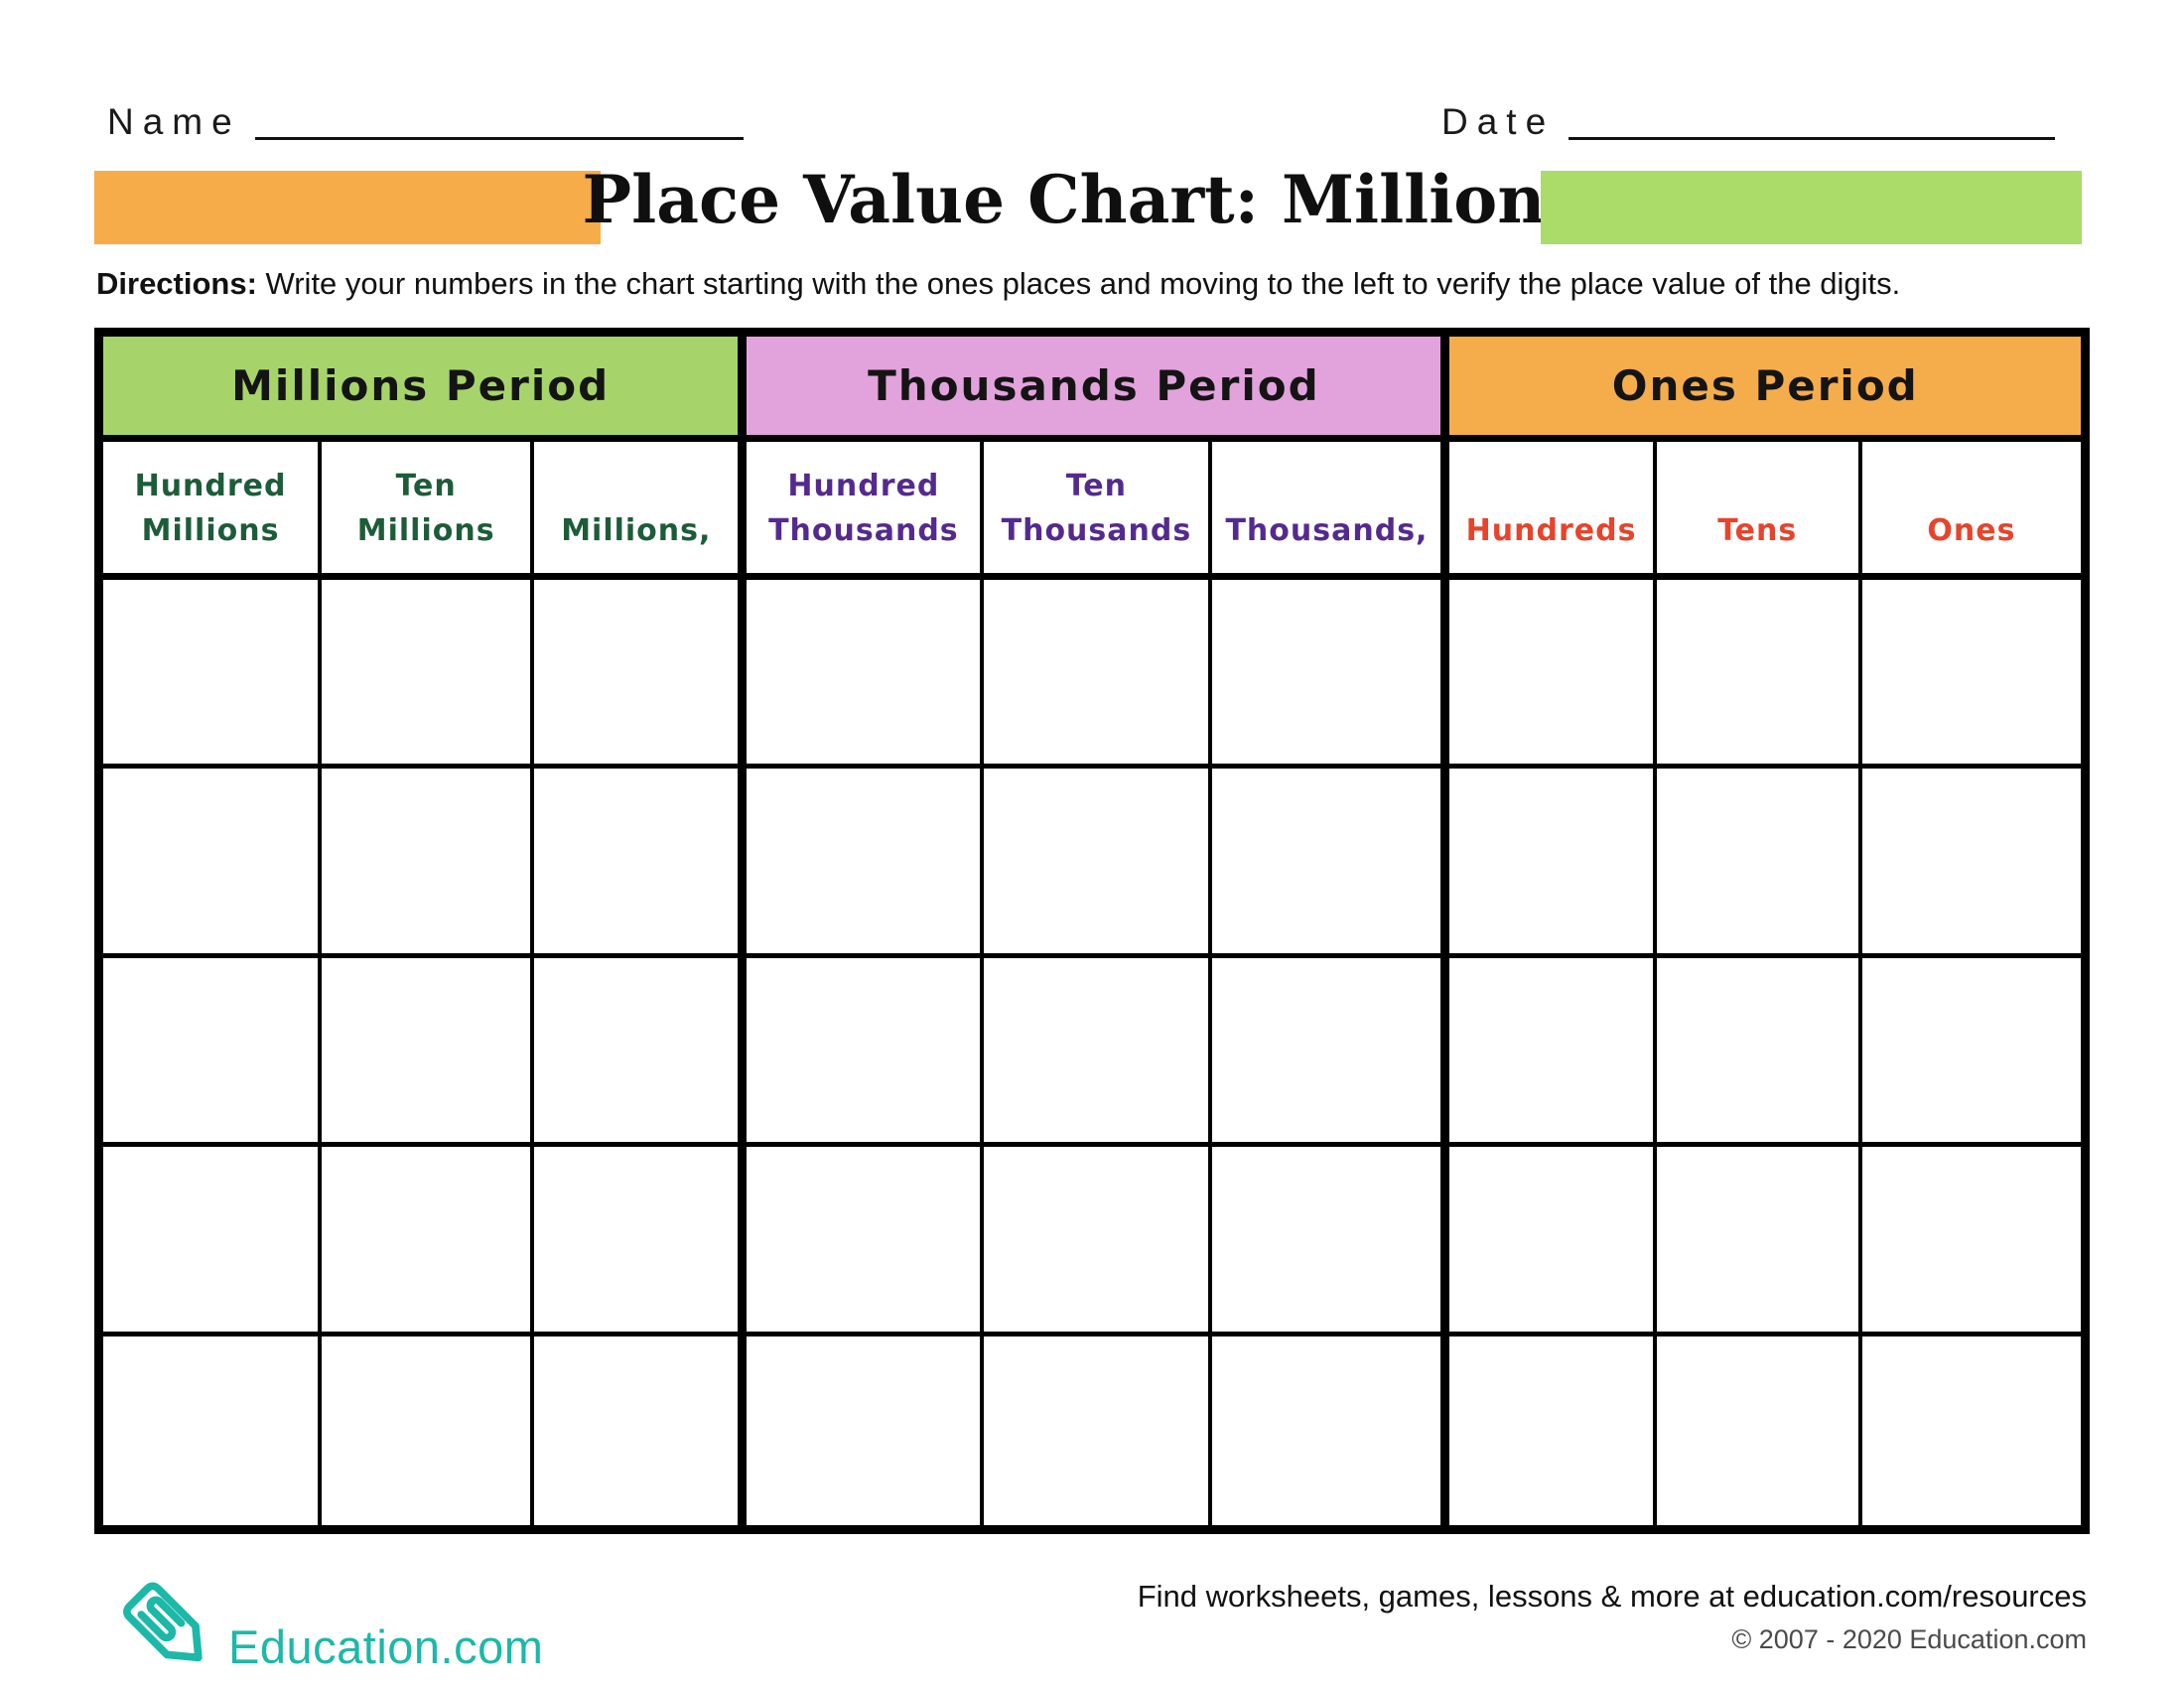 This screenshot has height=1688, width=2184. Describe the element at coordinates (641, 511) in the screenshot. I see `column-header-millions: Millions,` at that location.